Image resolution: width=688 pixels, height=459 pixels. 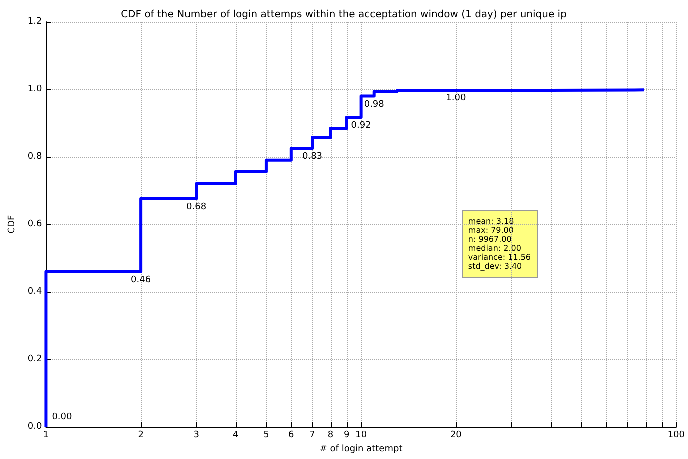 What do you see at coordinates (35, 22) in the screenshot?
I see `y-tick-label: 1.2` at bounding box center [35, 22].